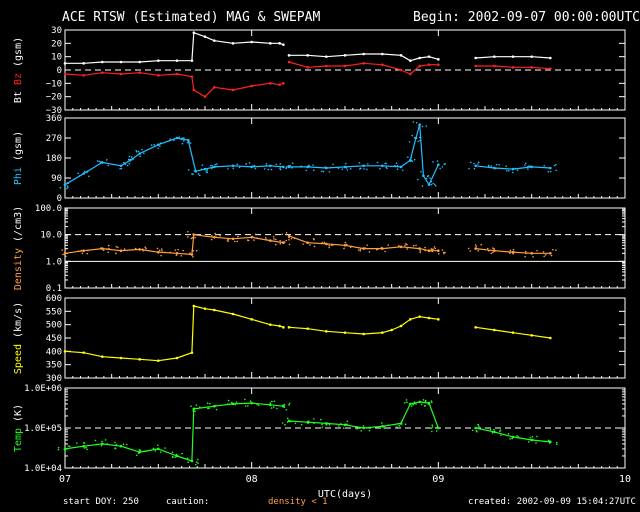 Image resolution: width=640 pixels, height=512 pixels. I want to click on ytick-label-3-0: 300, so click(54, 379).